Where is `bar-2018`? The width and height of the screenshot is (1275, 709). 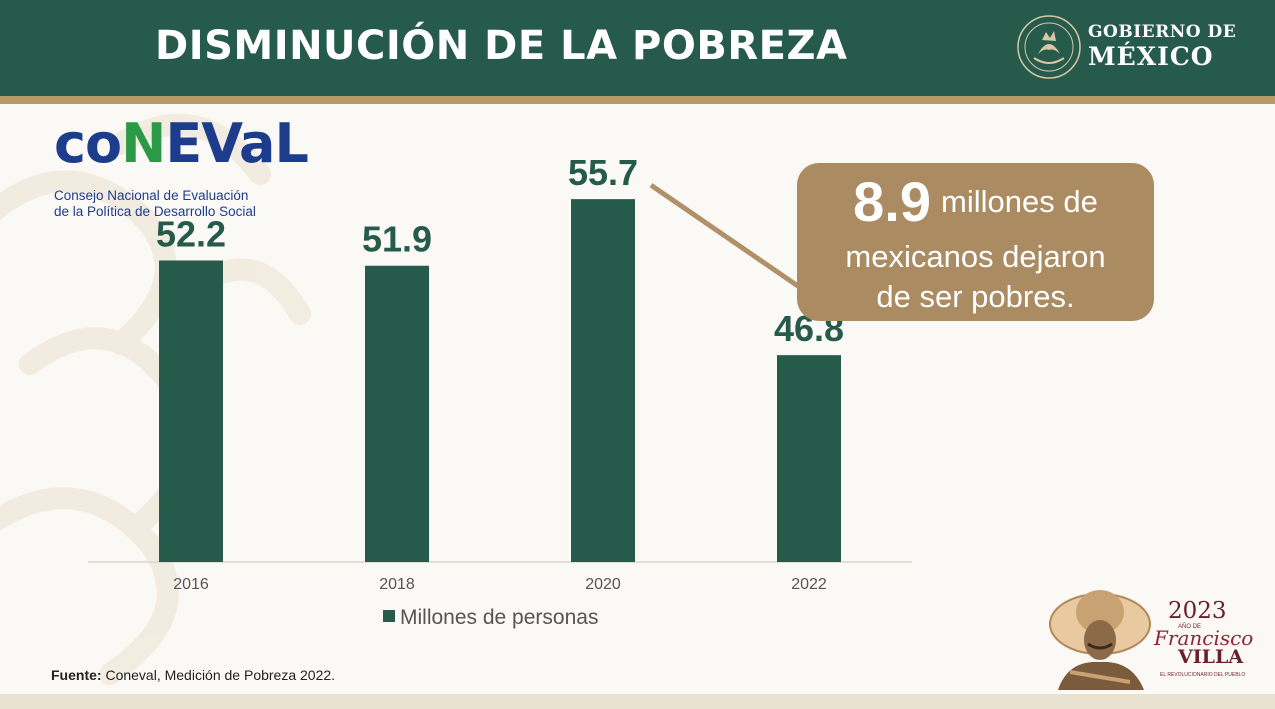
bar-2018 is located at coordinates (397, 413).